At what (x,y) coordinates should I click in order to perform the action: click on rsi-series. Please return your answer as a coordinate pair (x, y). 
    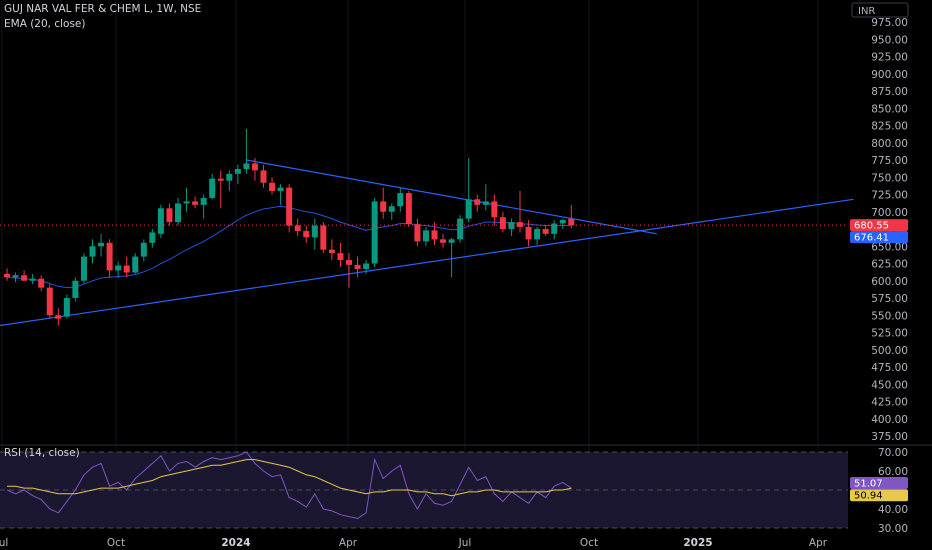
    Looking at the image, I should click on (289, 485).